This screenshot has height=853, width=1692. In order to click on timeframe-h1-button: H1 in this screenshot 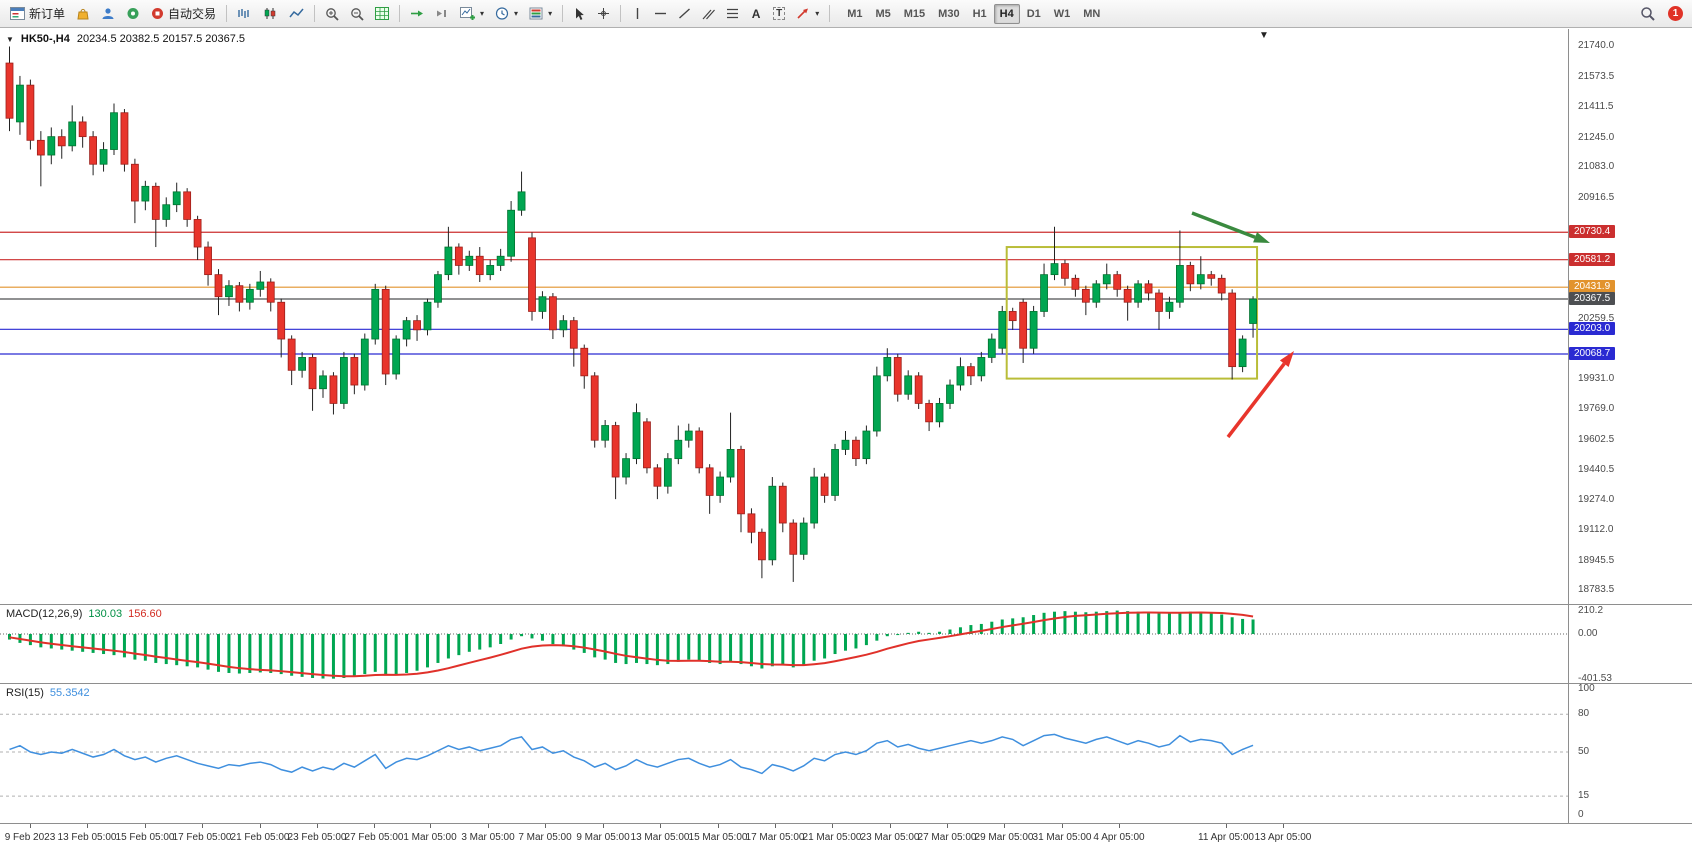, I will do `click(980, 14)`.